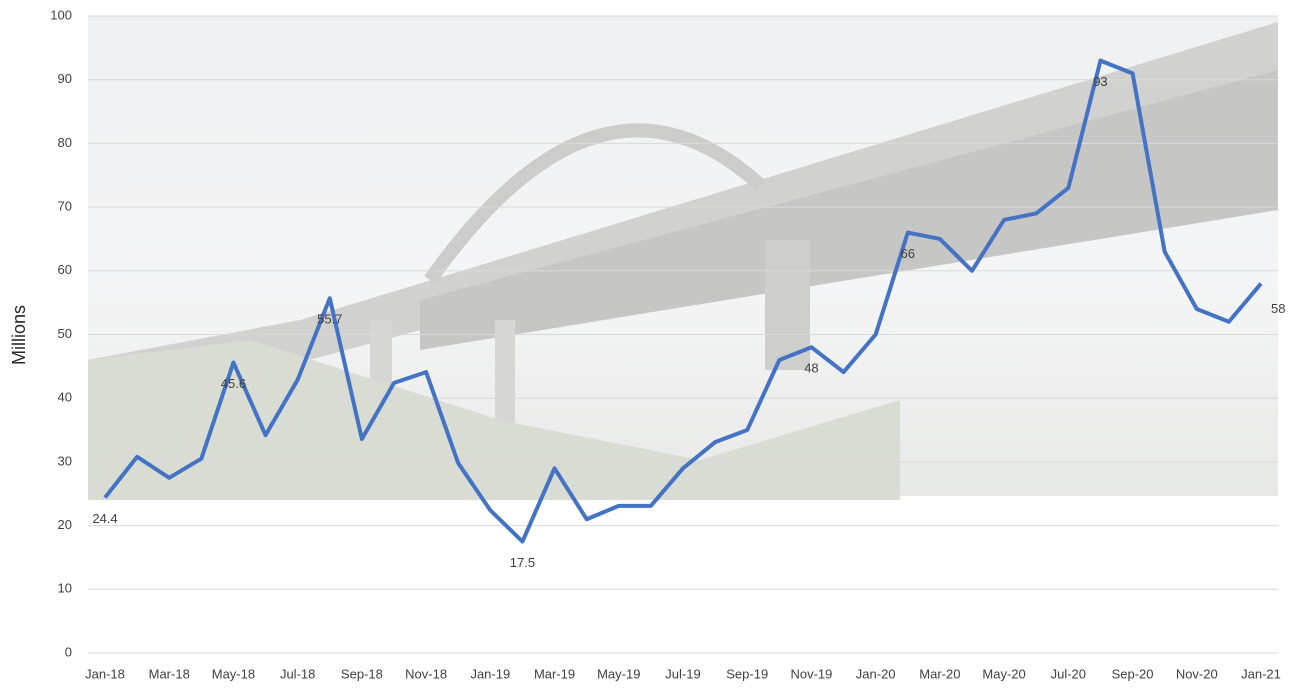 The width and height of the screenshot is (1303, 688). I want to click on x-tick-label: May-18, so click(233, 673).